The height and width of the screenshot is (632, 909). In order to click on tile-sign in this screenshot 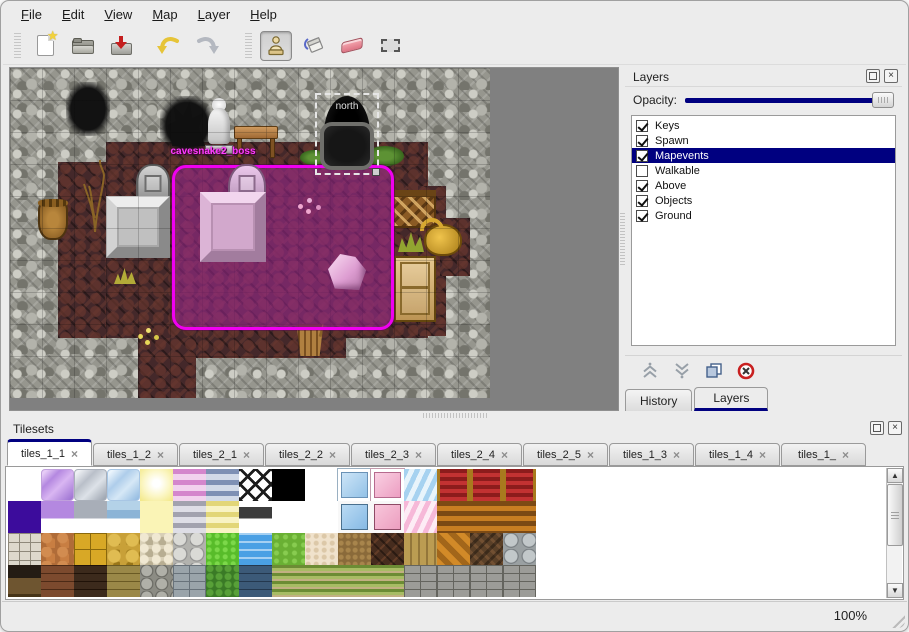, I will do `click(255, 517)`.